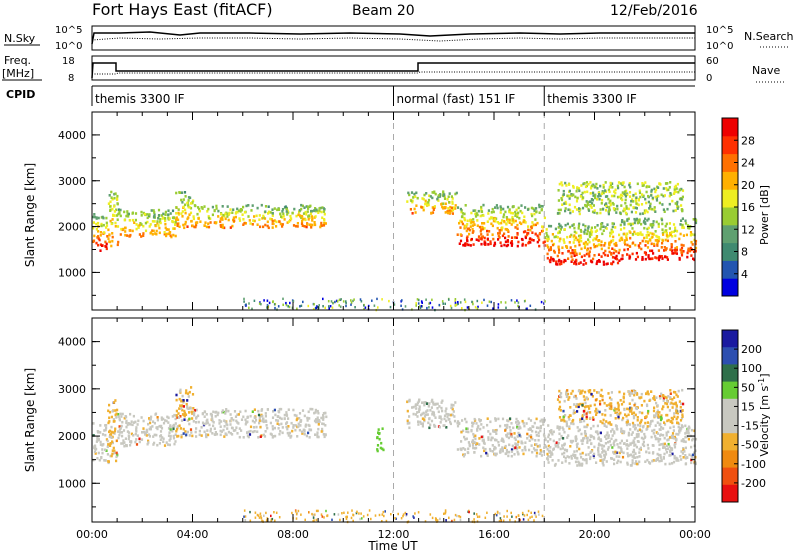 The width and height of the screenshot is (800, 558). I want to click on nave-label: Nave, so click(766, 70).